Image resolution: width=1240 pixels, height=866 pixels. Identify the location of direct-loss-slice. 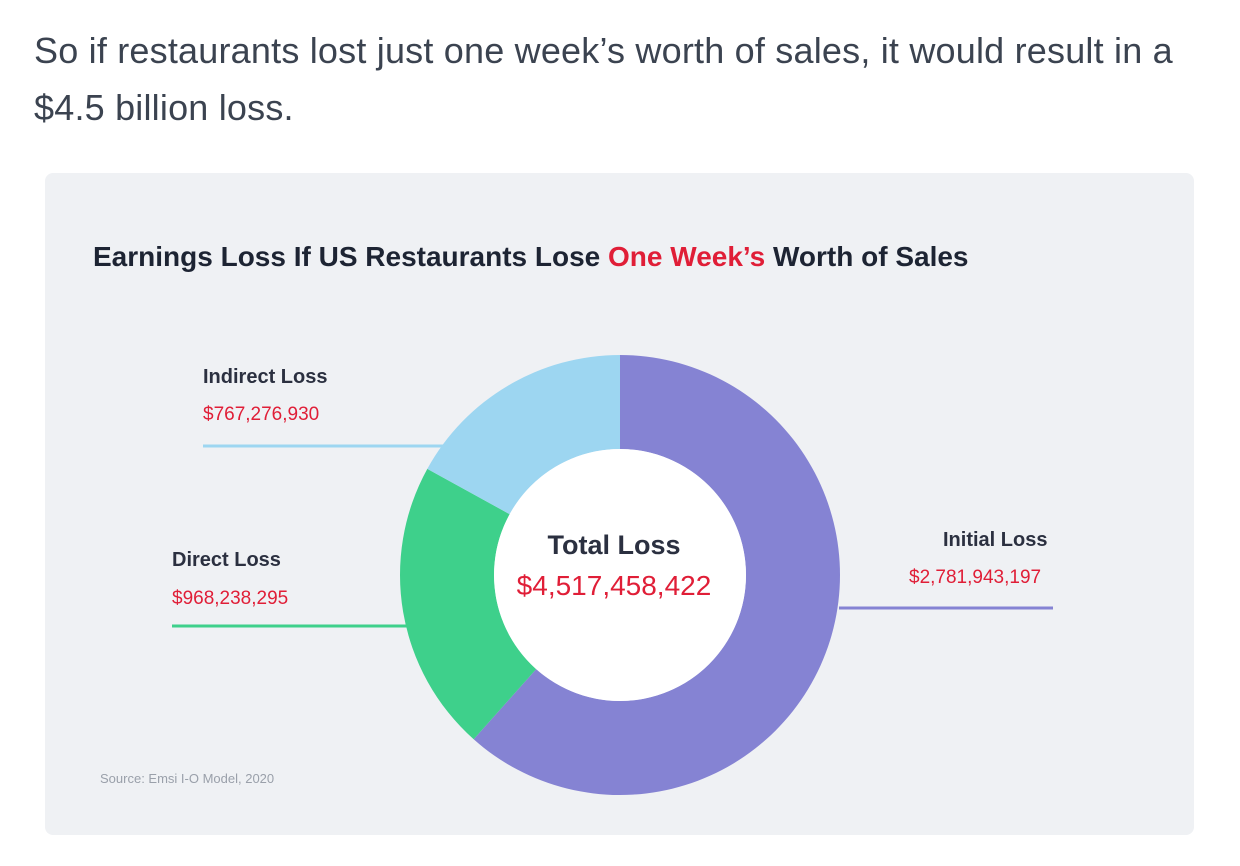
(468, 604).